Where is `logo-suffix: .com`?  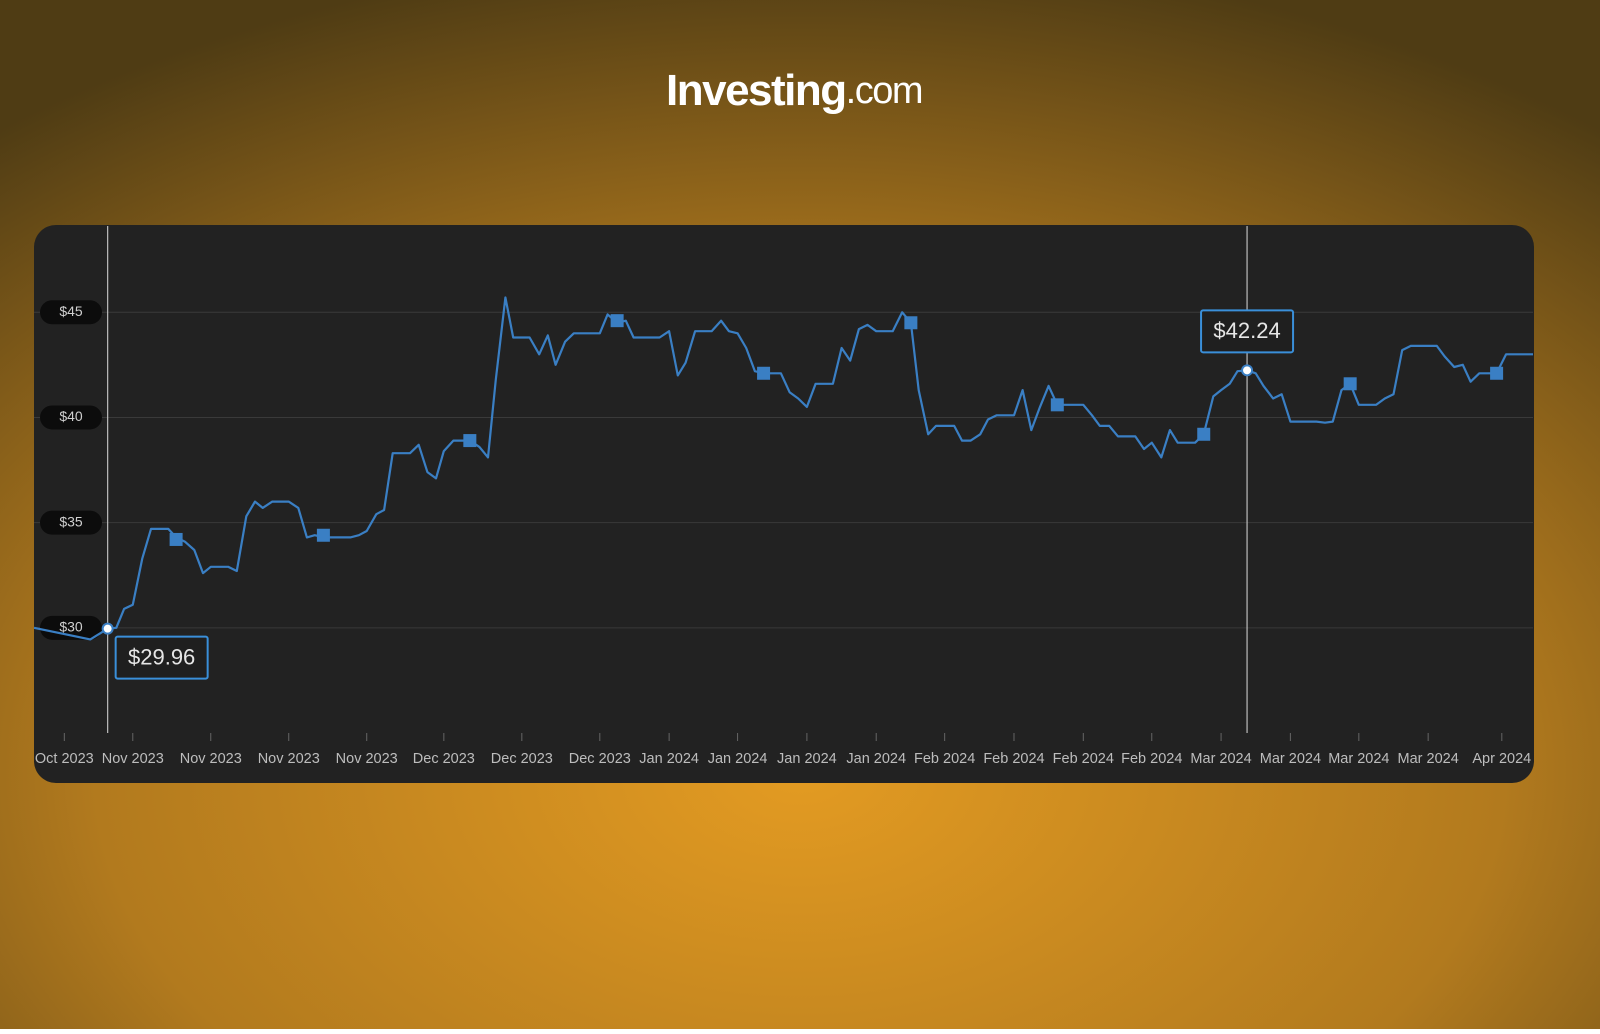 logo-suffix: .com is located at coordinates (884, 91).